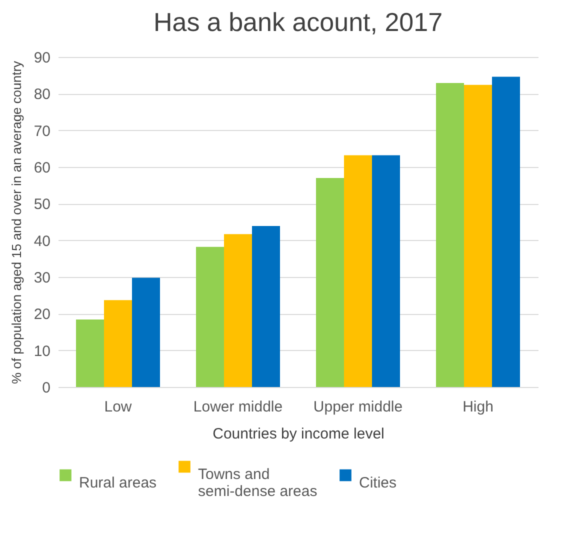 The height and width of the screenshot is (549, 566). Describe the element at coordinates (42, 95) in the screenshot. I see `y-tick-label: 80` at that location.